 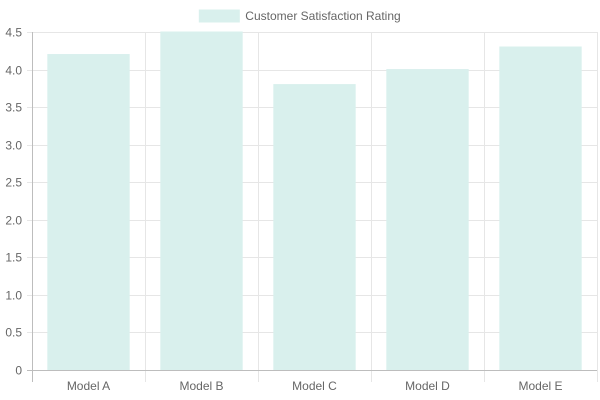 I want to click on legend-swatch, so click(x=219, y=16).